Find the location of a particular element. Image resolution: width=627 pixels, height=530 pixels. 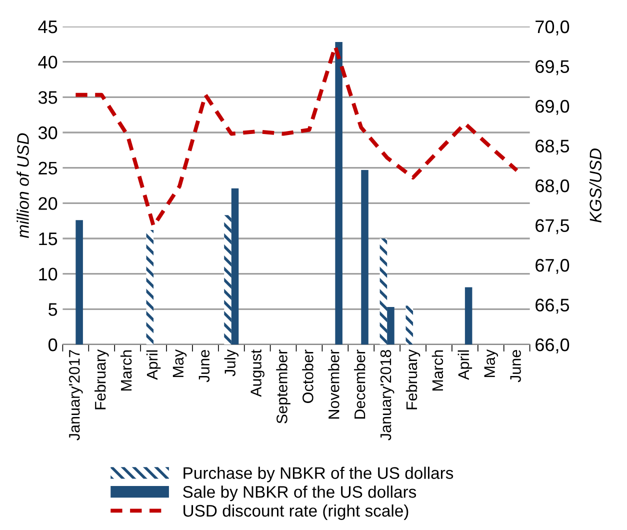

y-tick-label: 10 is located at coordinates (48, 274).